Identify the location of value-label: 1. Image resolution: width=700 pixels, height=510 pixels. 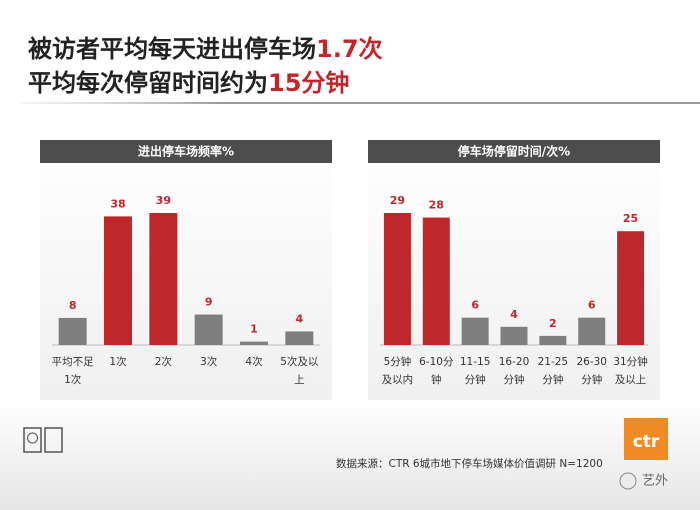
(254, 329).